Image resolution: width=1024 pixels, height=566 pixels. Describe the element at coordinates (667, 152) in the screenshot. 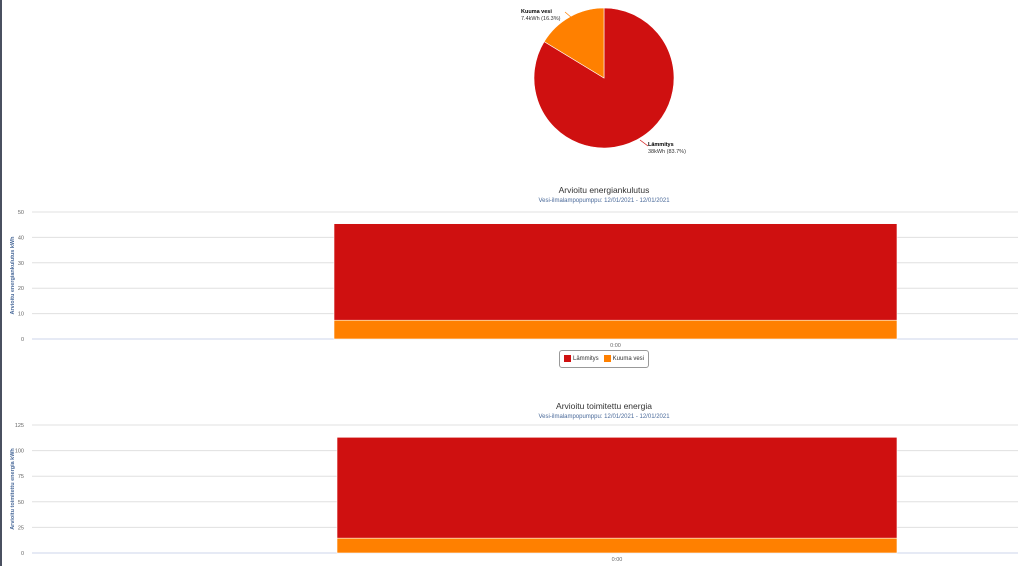

I see `pie-label-value: 38kWh (83.7%)` at that location.